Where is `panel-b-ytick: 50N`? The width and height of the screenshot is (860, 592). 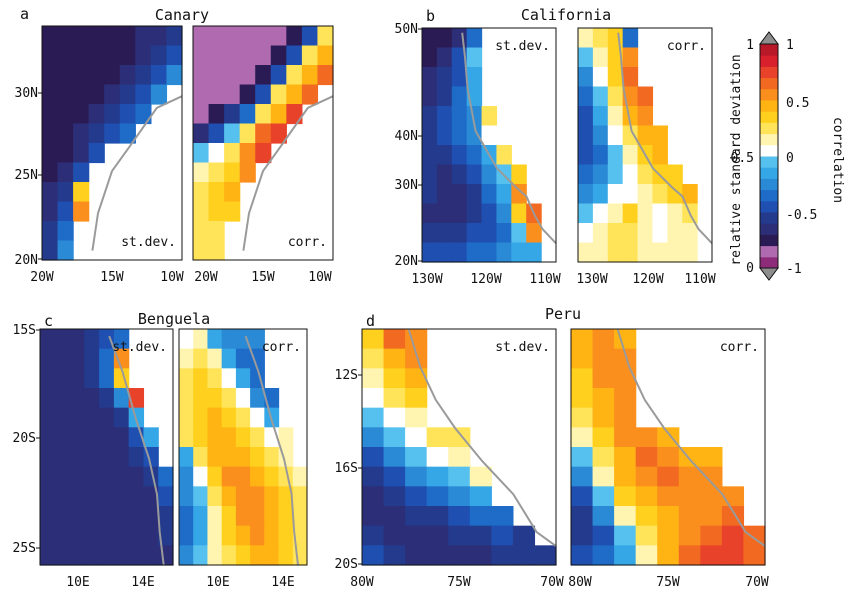 panel-b-ytick: 50N is located at coordinates (406, 29).